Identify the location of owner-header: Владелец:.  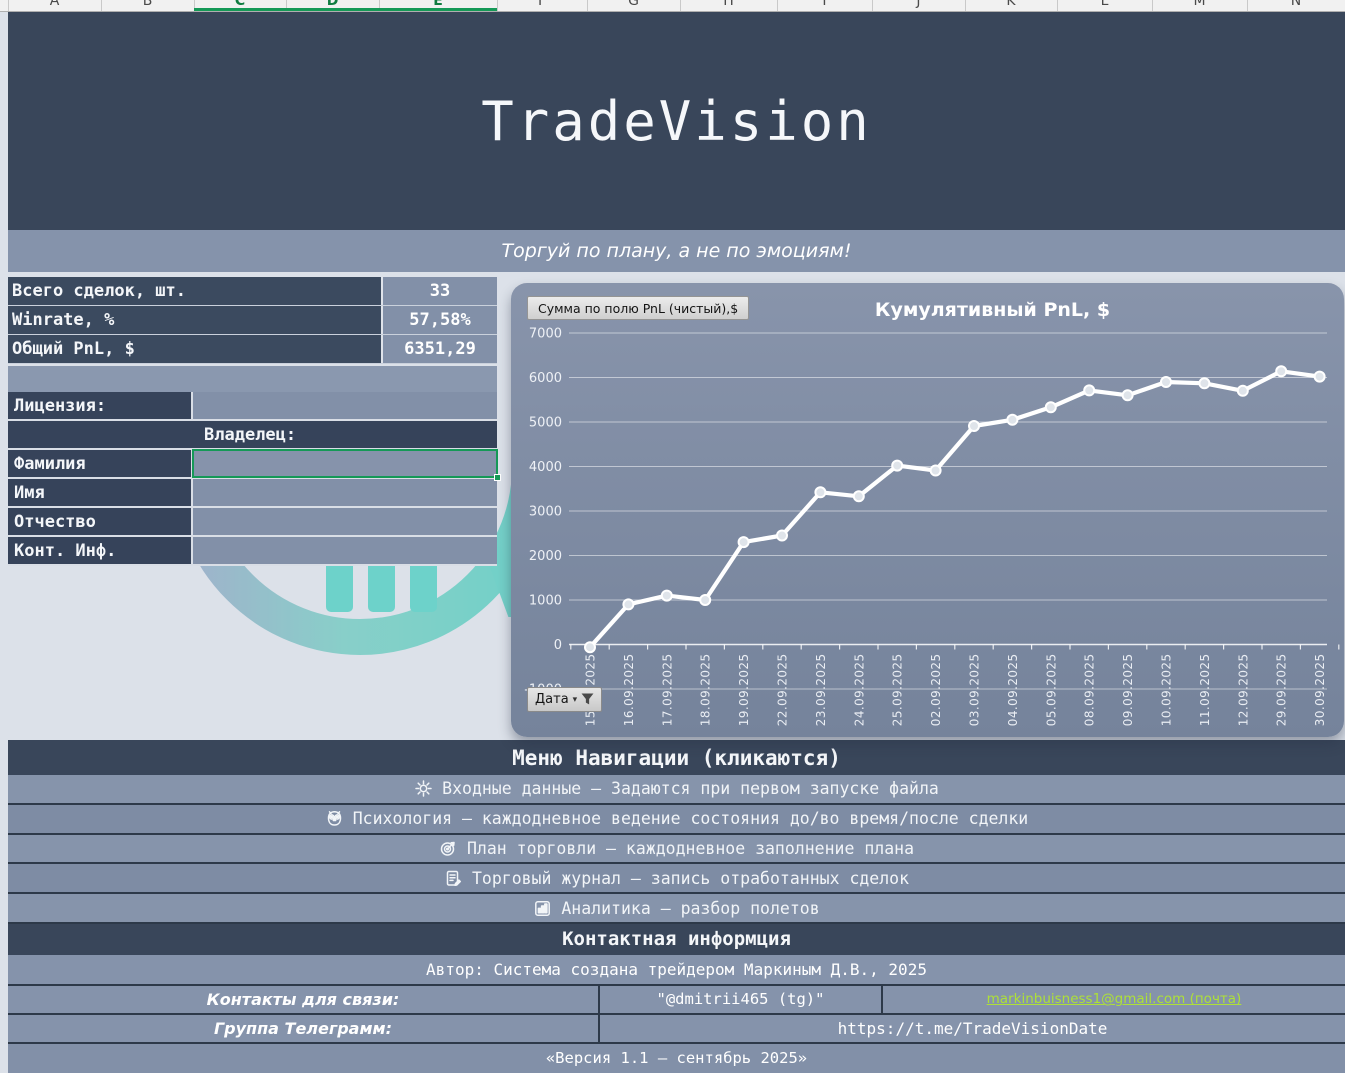
(250, 434).